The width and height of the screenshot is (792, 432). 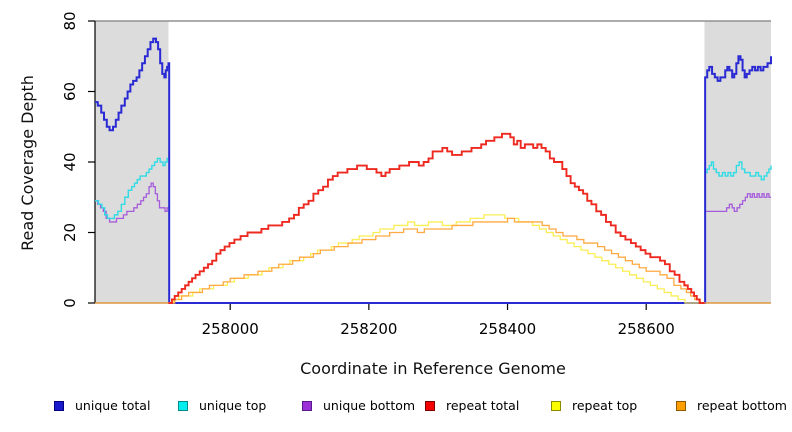 I want to click on x-tick-label: 258000, so click(x=230, y=329).